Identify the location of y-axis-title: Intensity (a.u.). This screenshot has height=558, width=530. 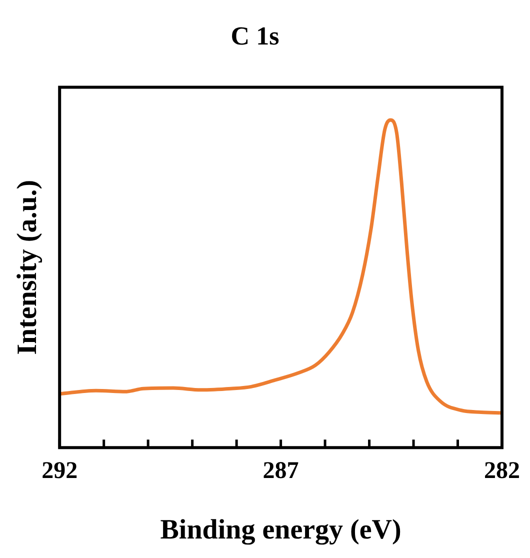
(28, 267).